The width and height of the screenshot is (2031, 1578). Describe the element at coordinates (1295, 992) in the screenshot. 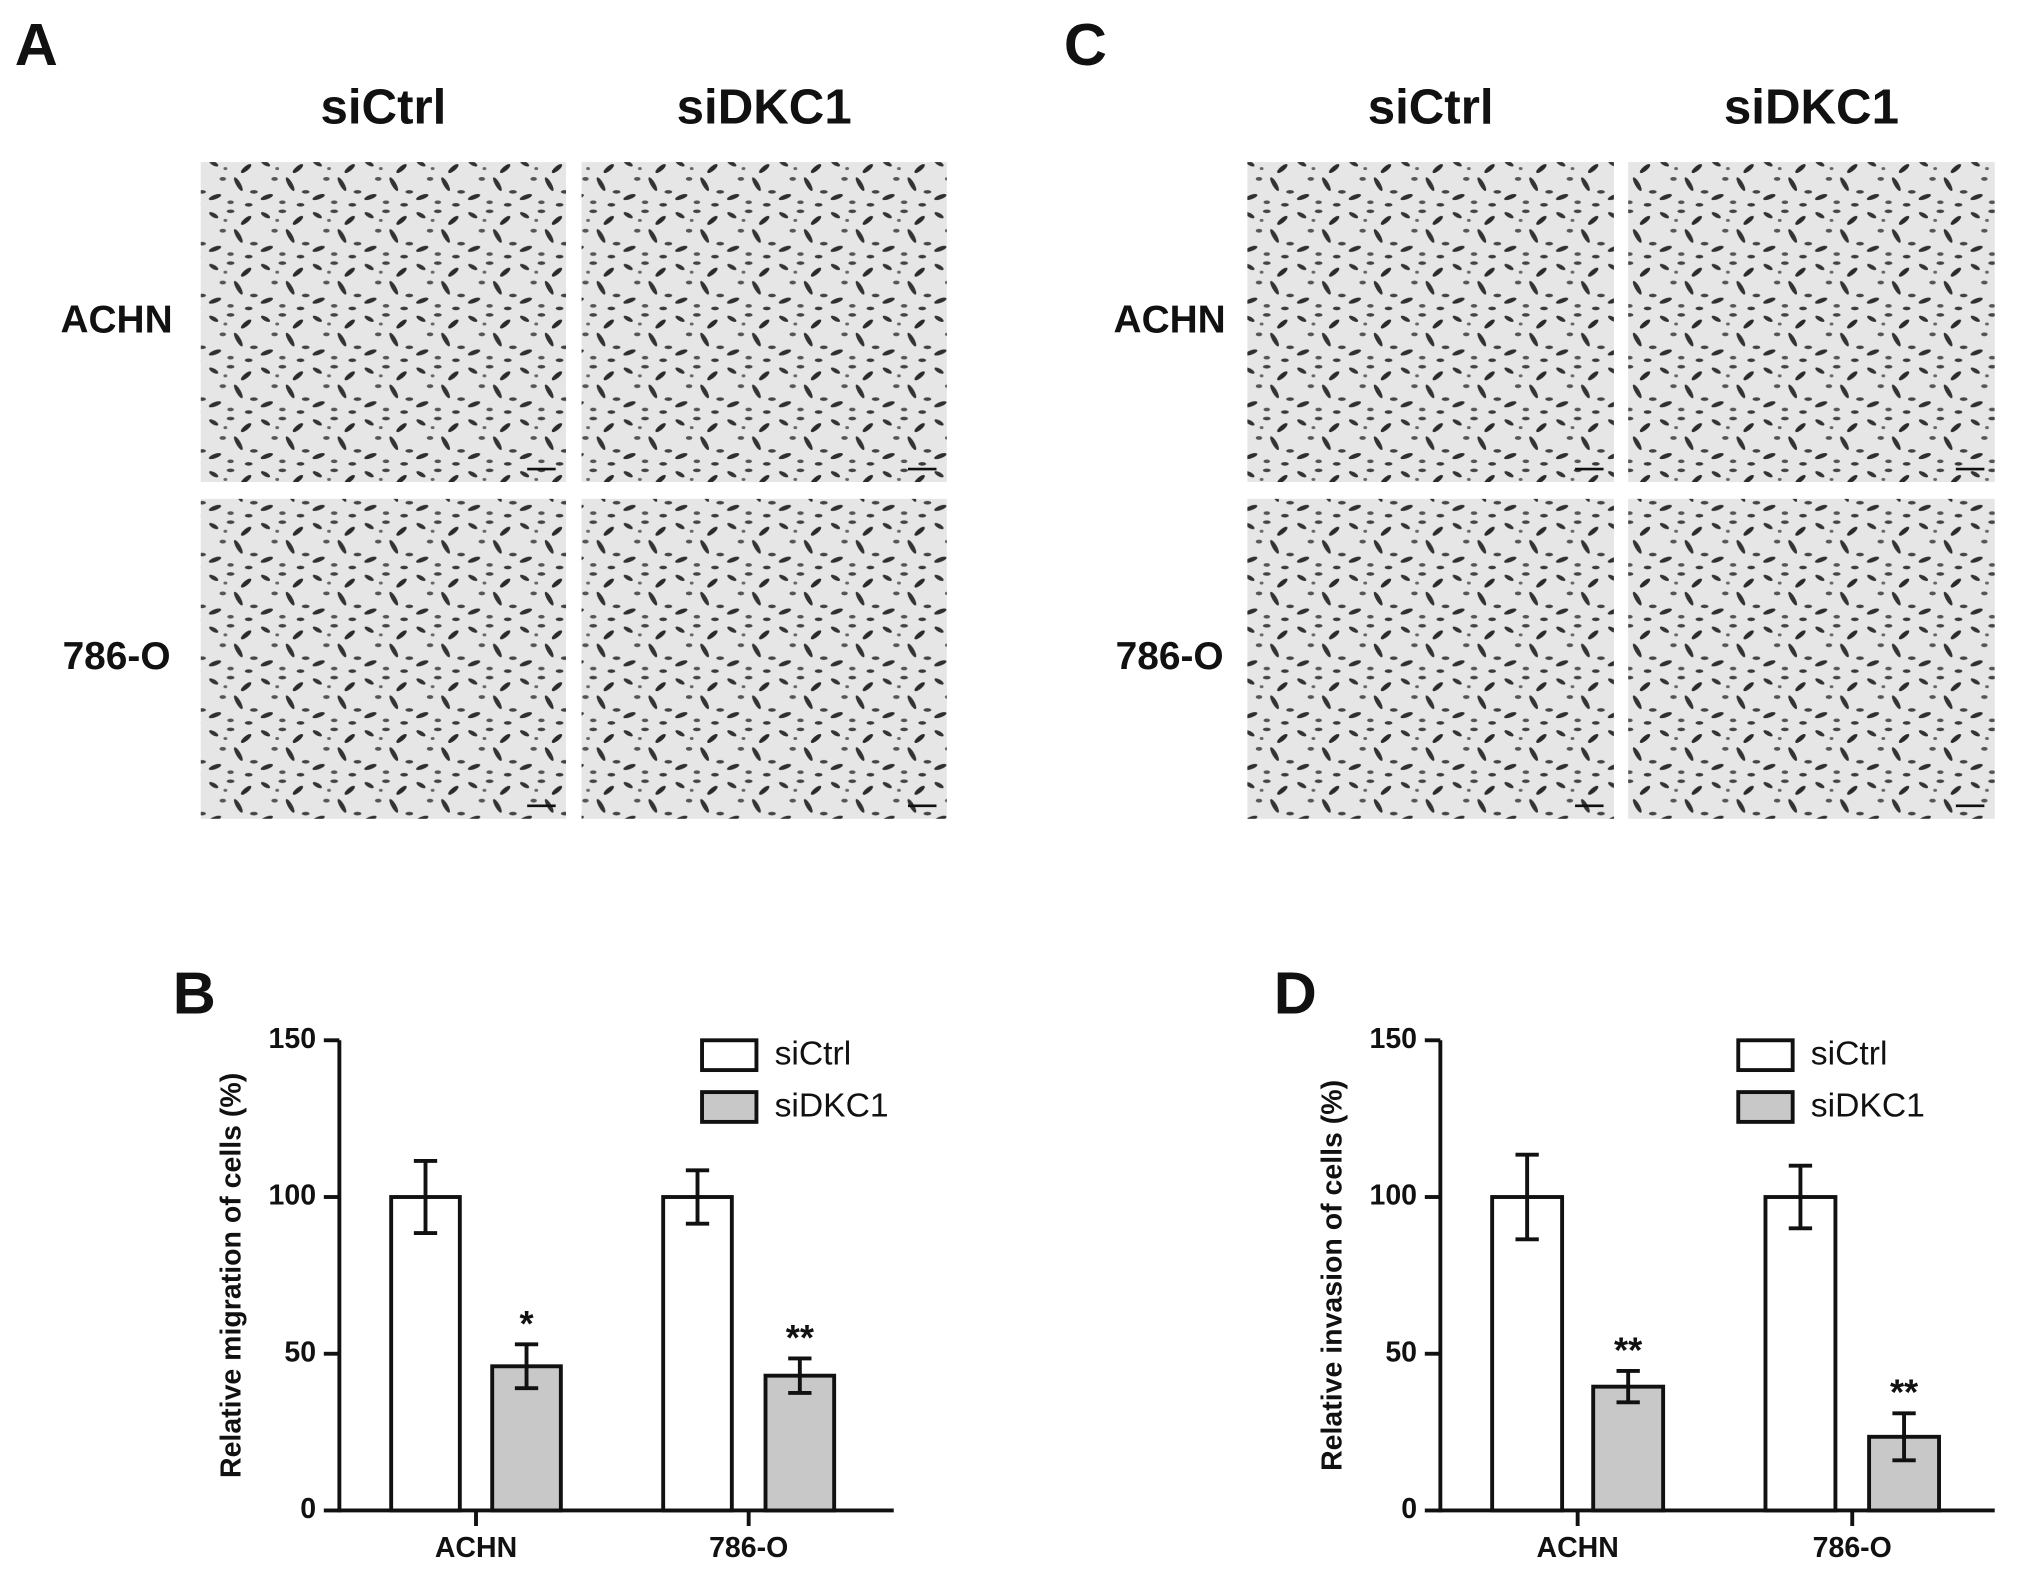

I see `panel-letter: D` at that location.